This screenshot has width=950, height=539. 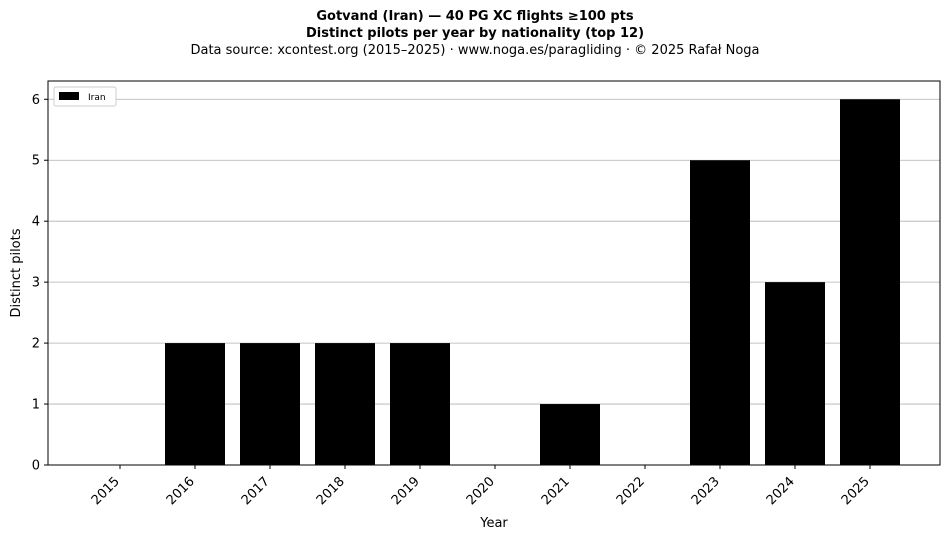 I want to click on y-axis-ticks: 0 1 2 3 4 5 6, so click(x=40, y=283).